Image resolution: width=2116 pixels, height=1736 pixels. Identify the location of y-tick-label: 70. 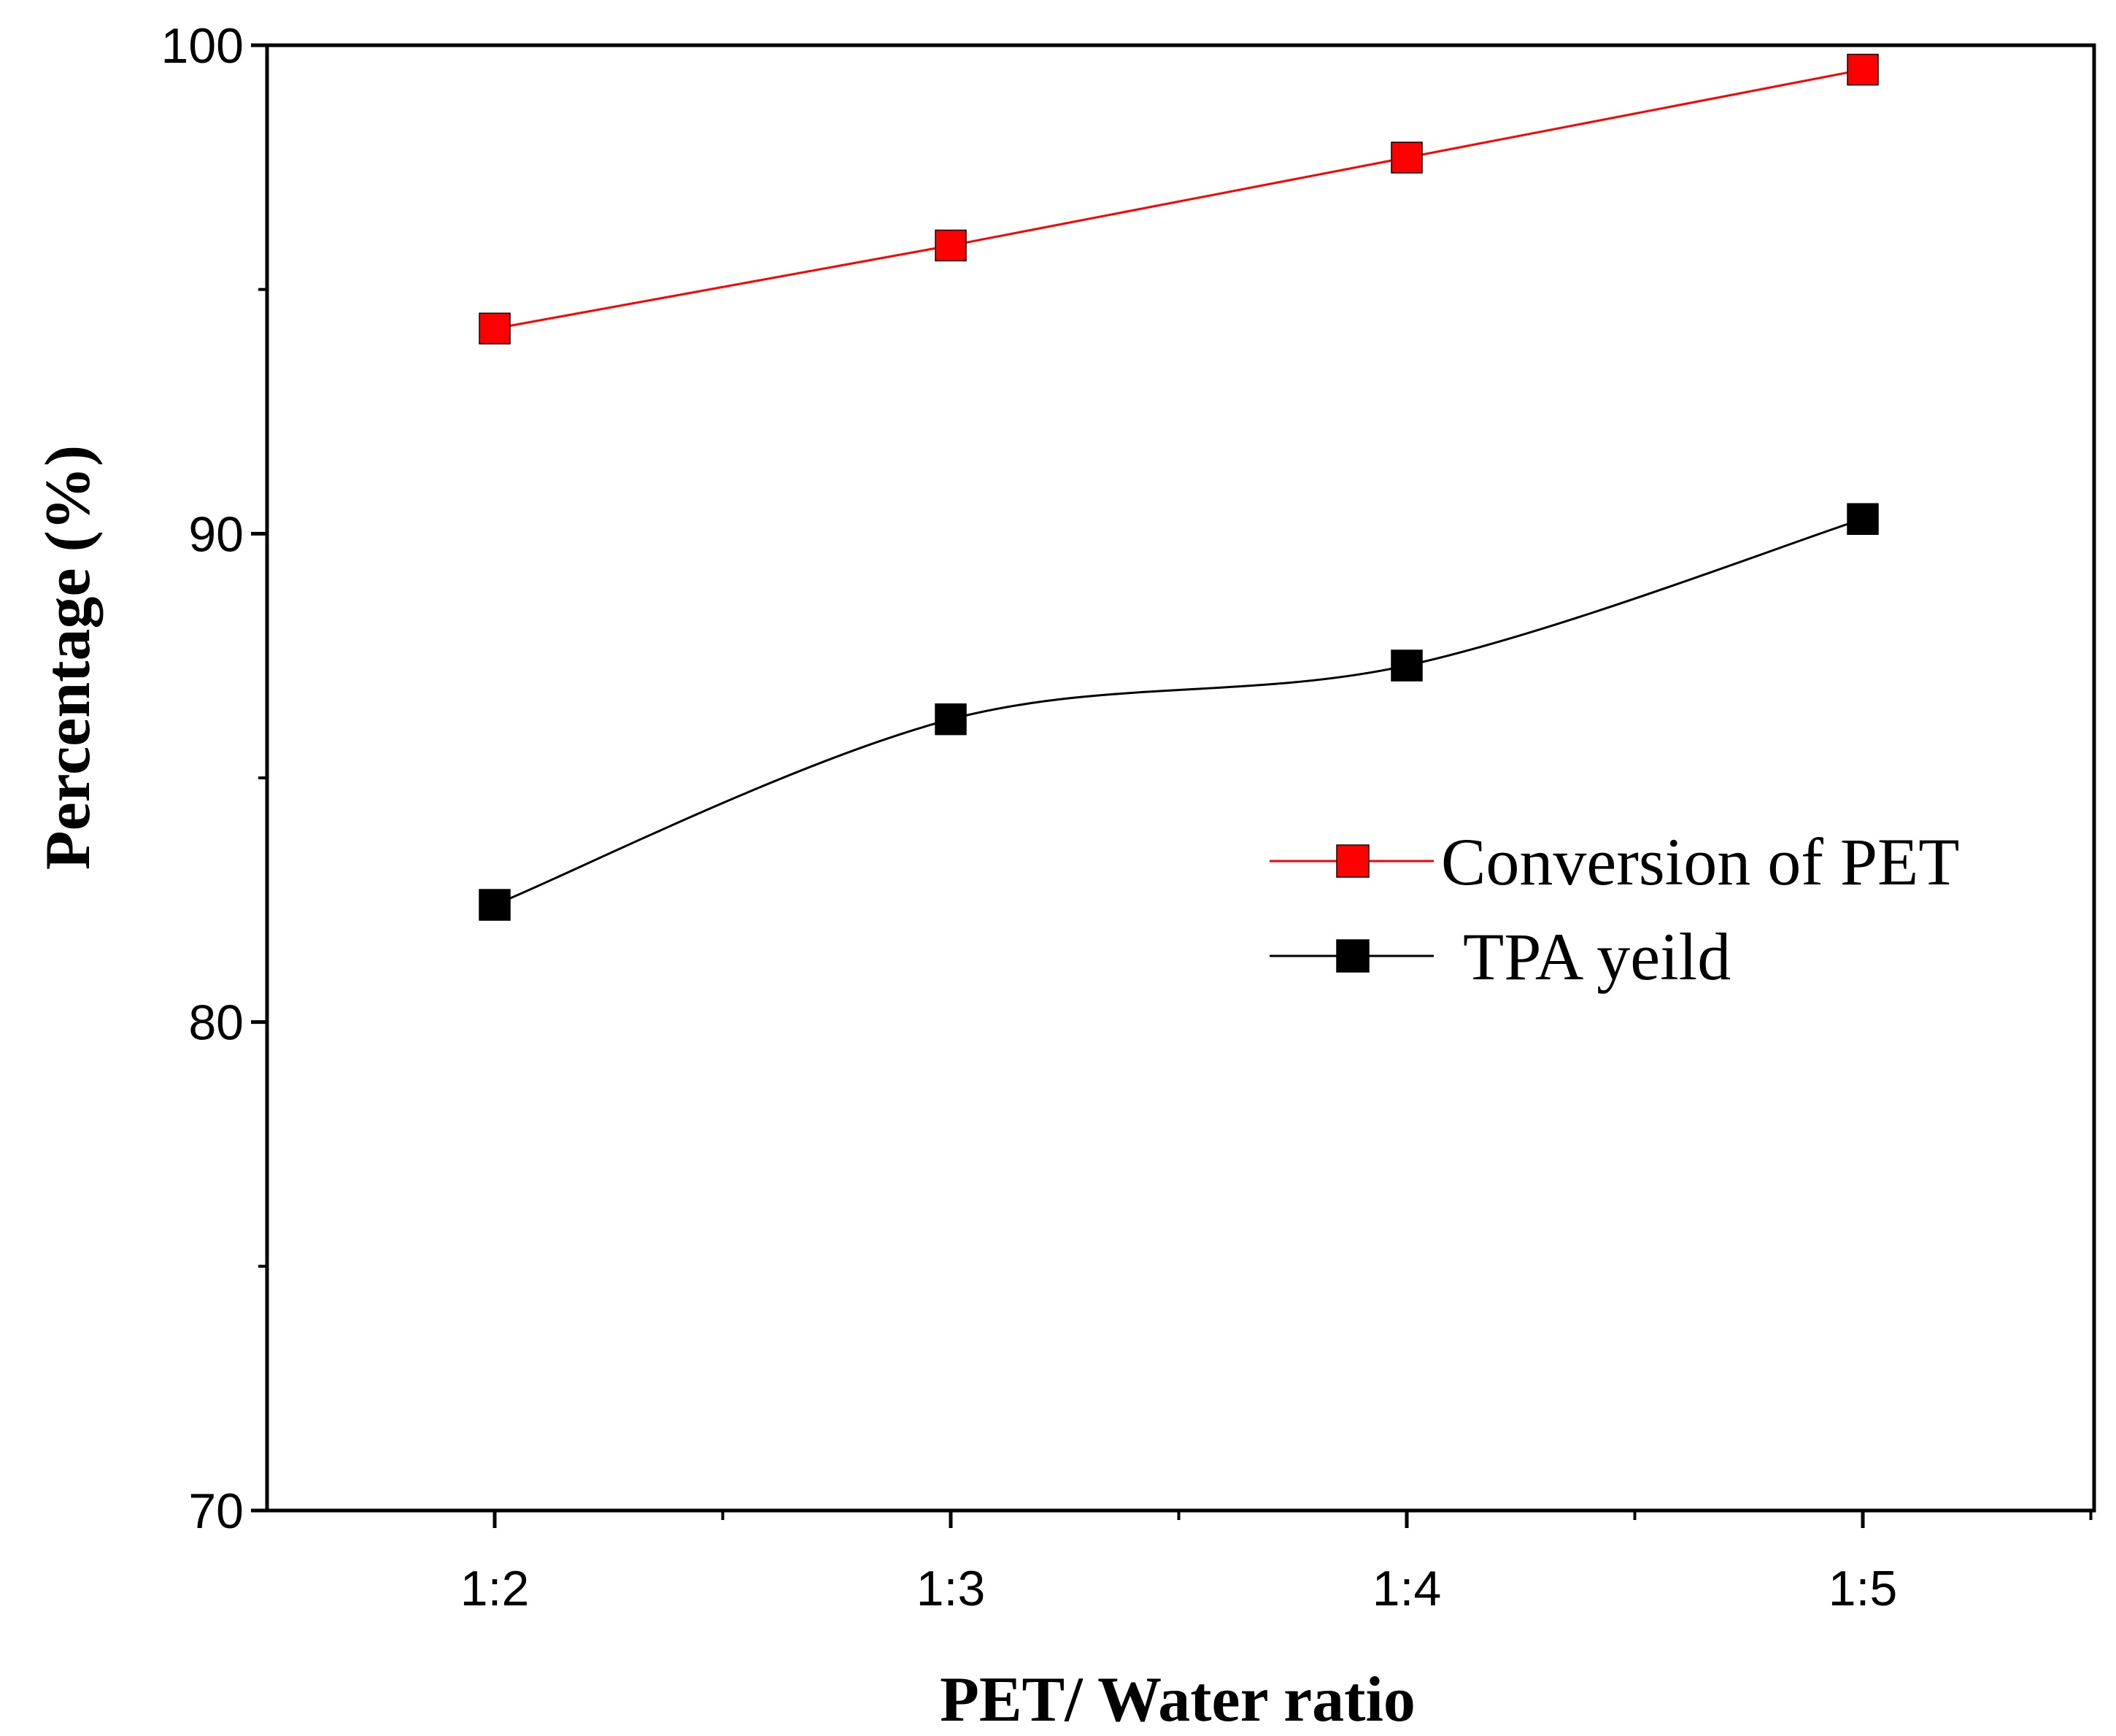
(216, 1511).